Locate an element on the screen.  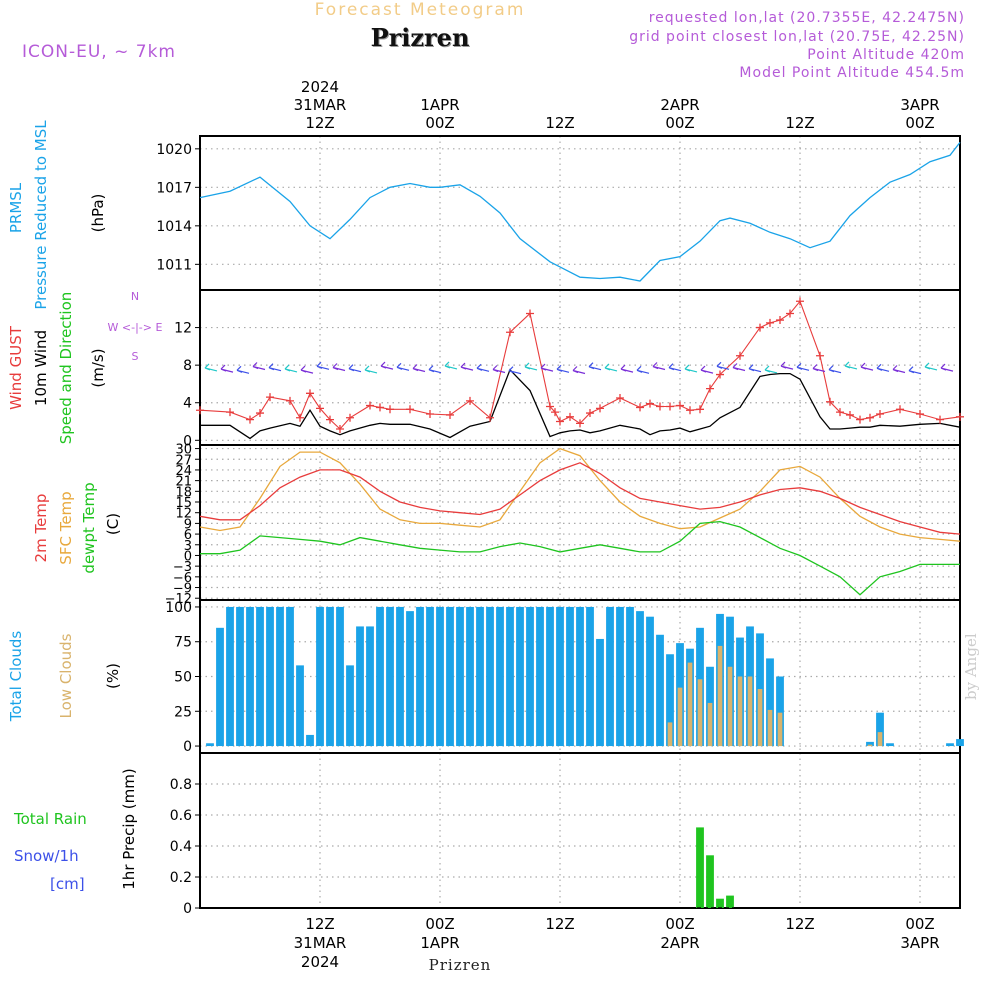
temp-unit: (C) is located at coordinates (113, 524).